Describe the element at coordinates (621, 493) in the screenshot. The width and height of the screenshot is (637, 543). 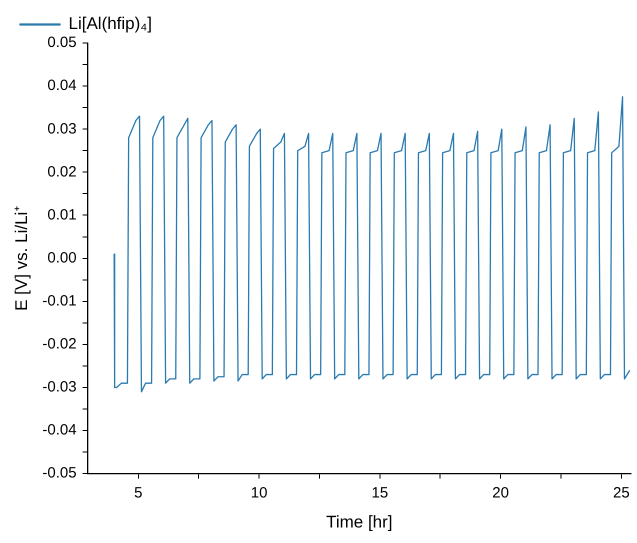
I see `x-tick-label: 25` at that location.